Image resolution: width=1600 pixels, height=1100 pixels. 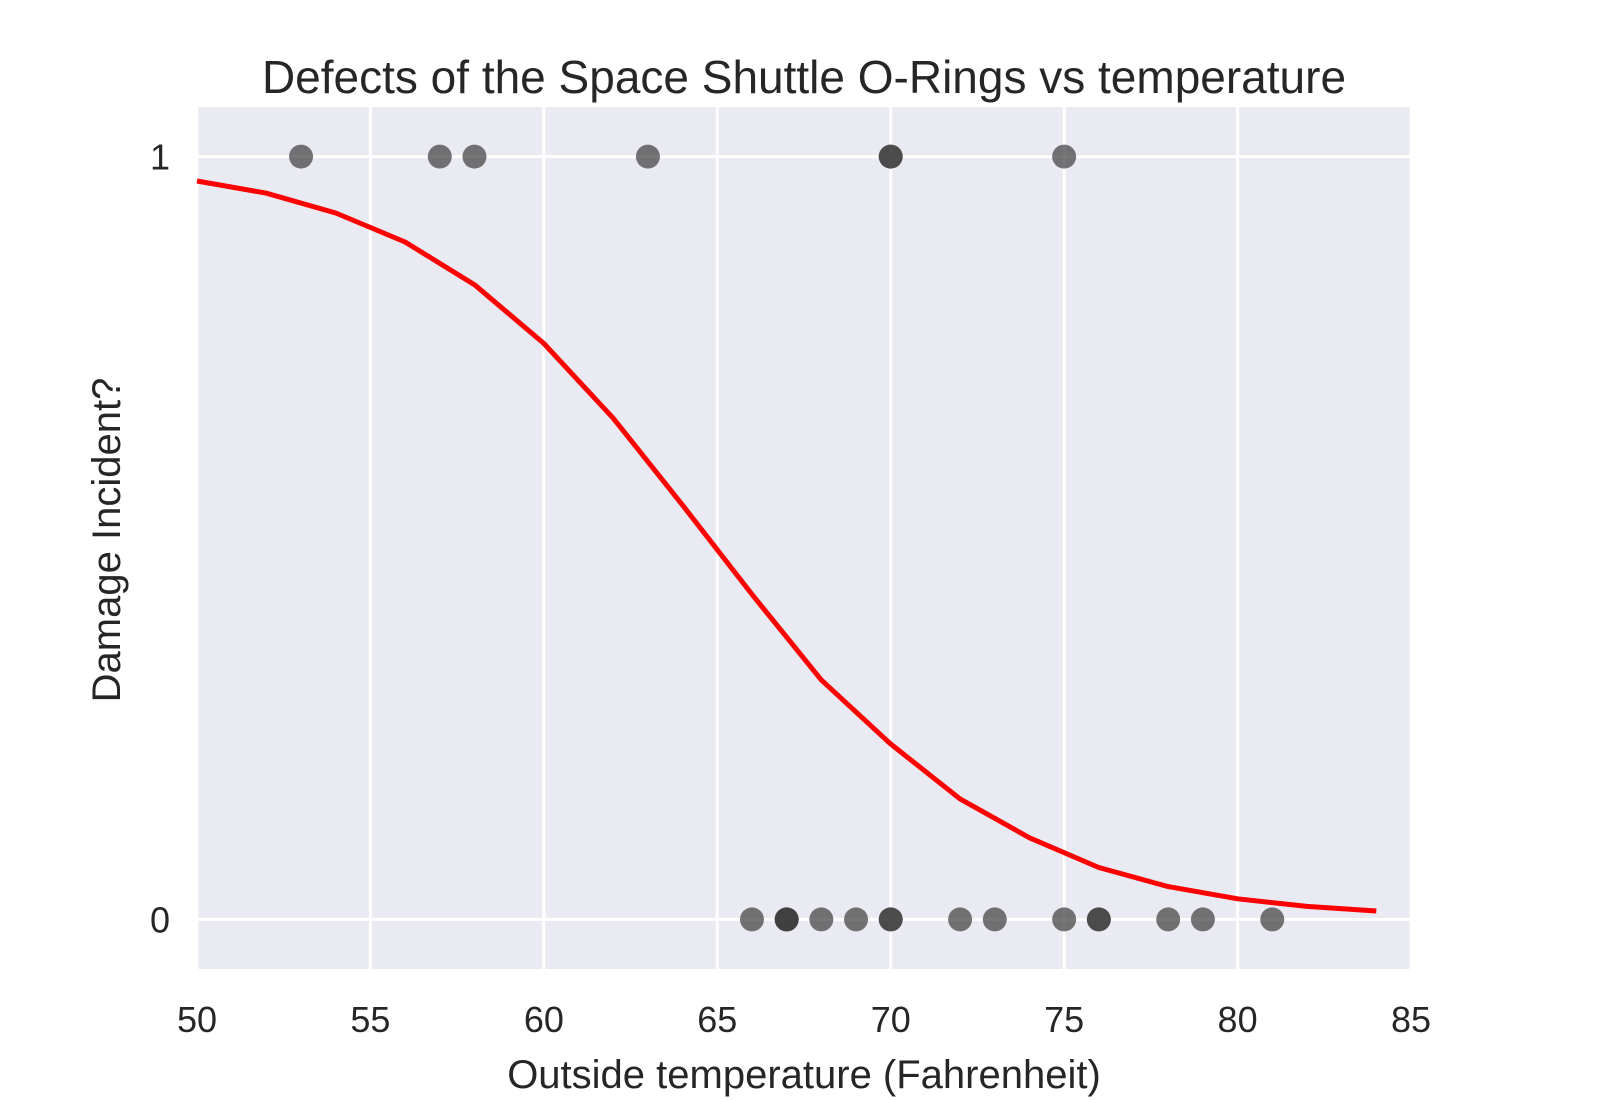 I want to click on y-tick-labels: 01, so click(x=160, y=539).